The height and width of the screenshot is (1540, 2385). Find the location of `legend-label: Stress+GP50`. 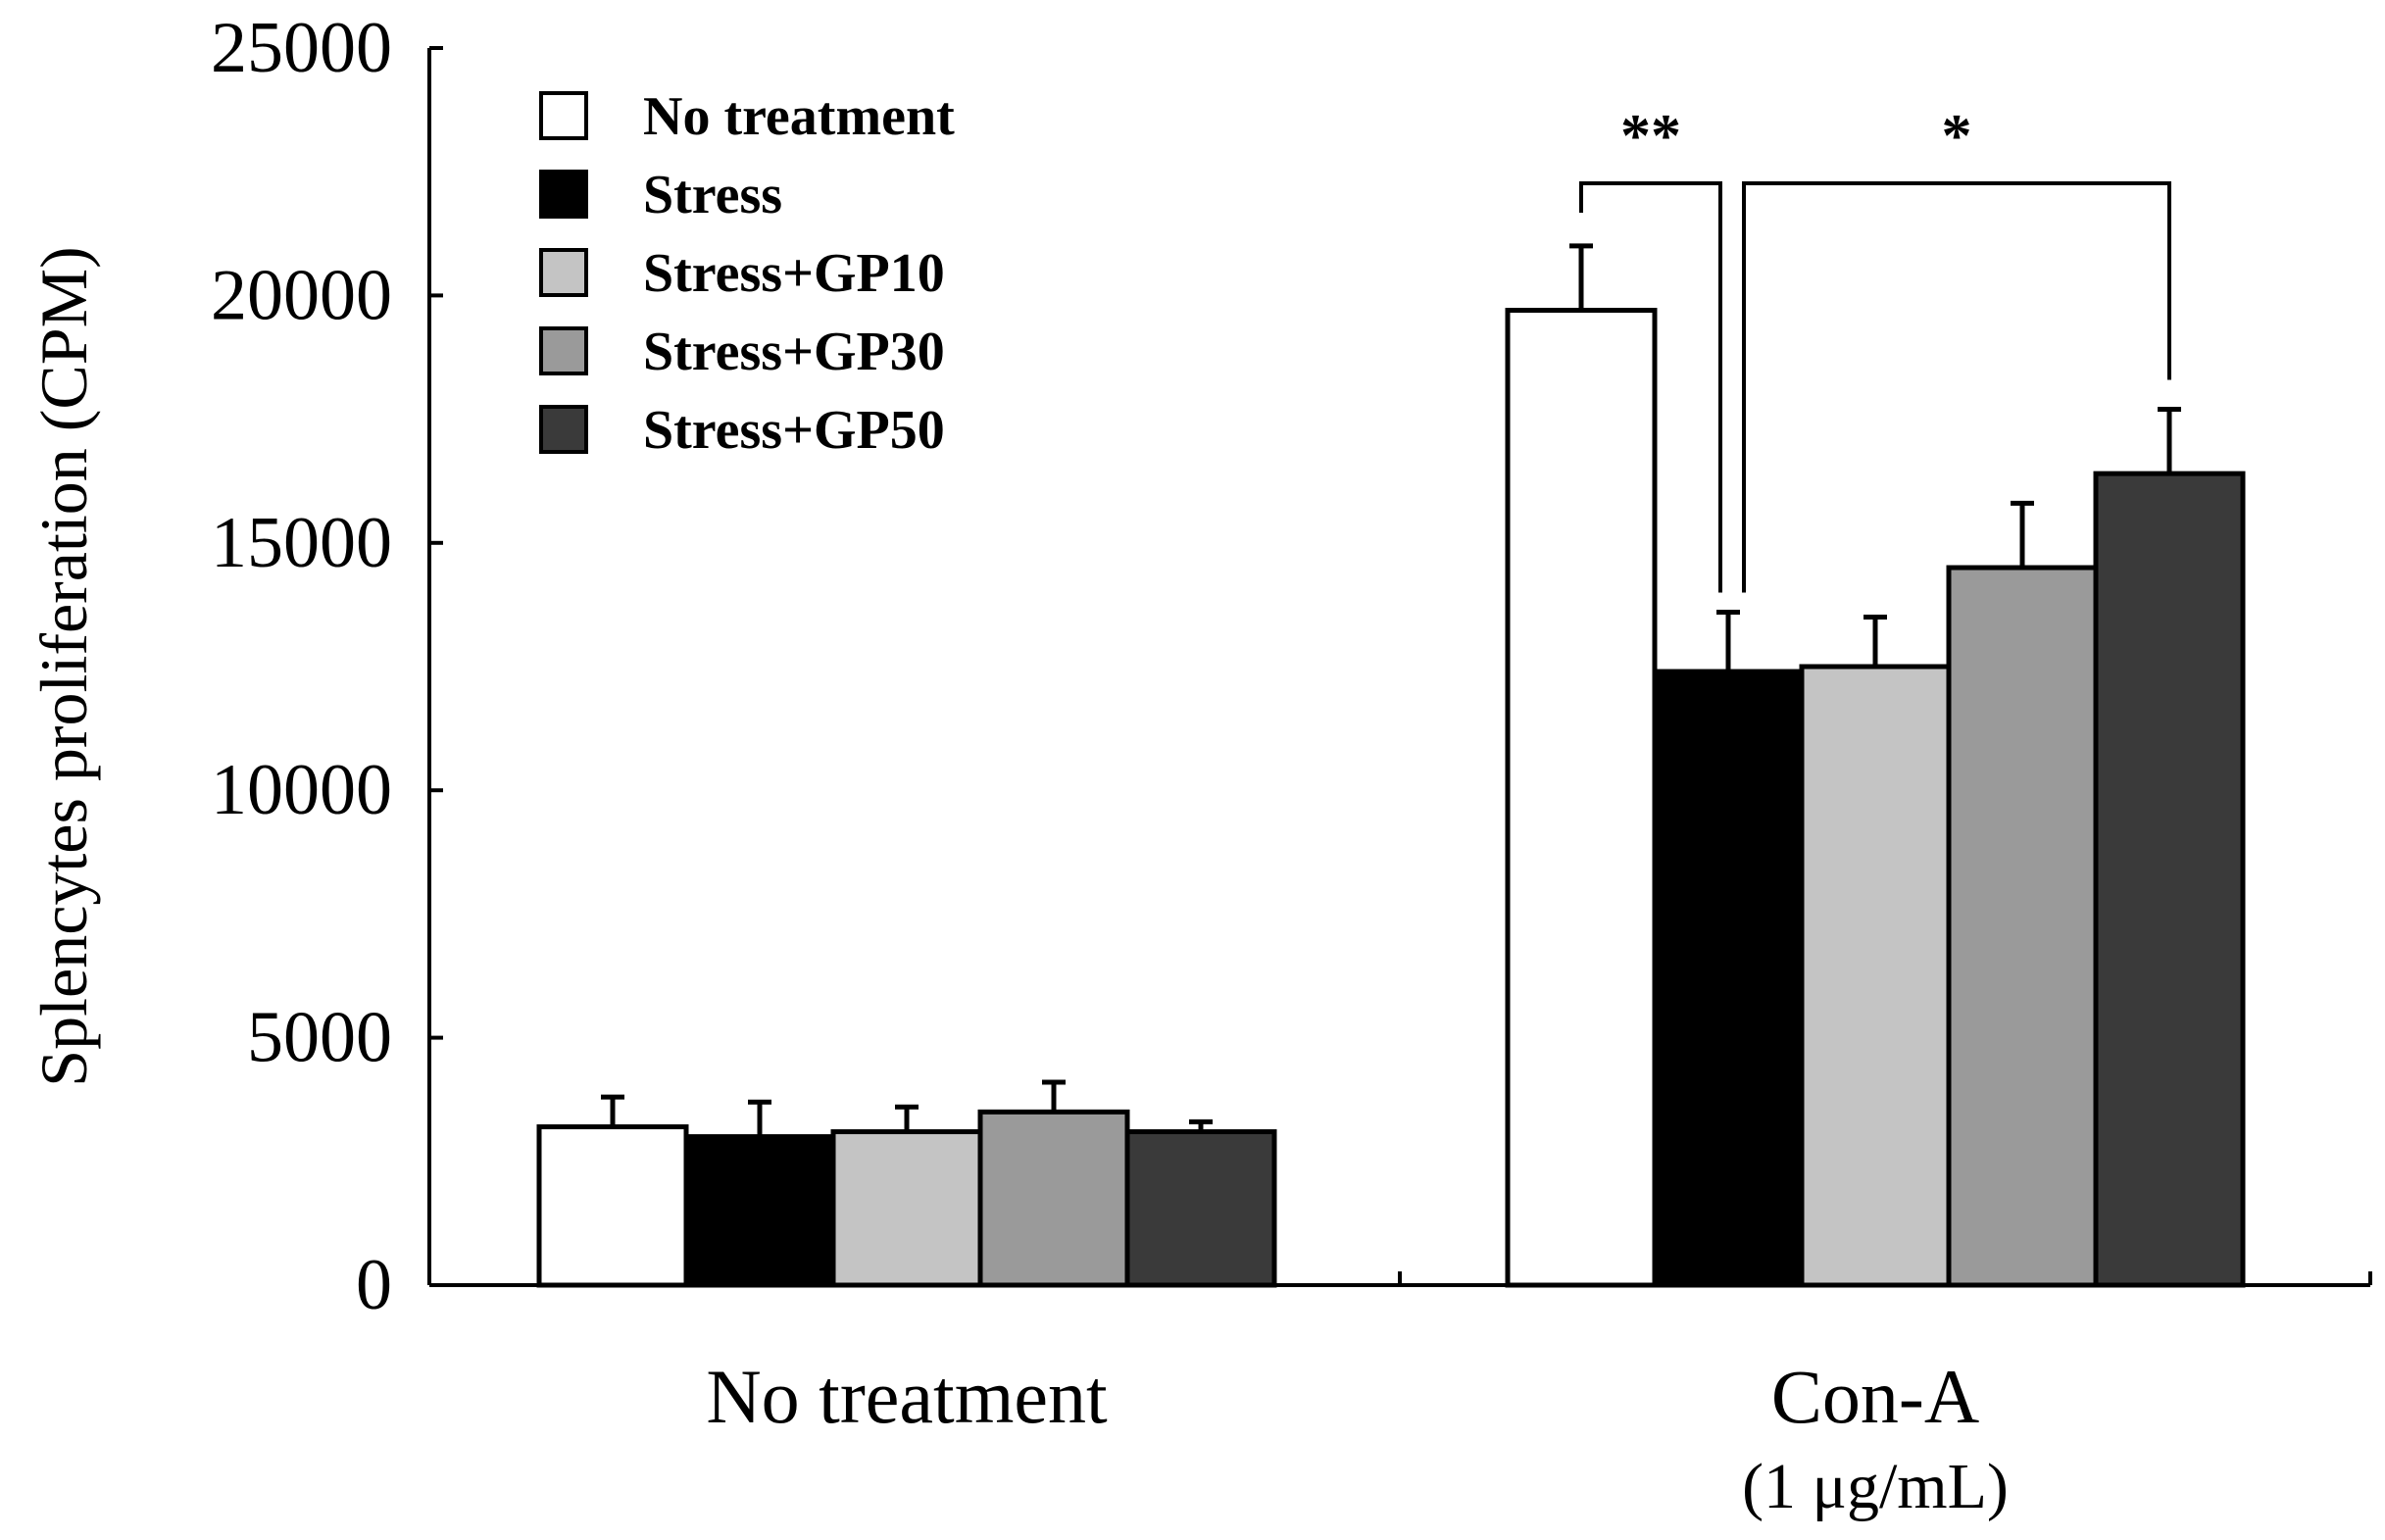

legend-label: Stress+GP50 is located at coordinates (794, 431).